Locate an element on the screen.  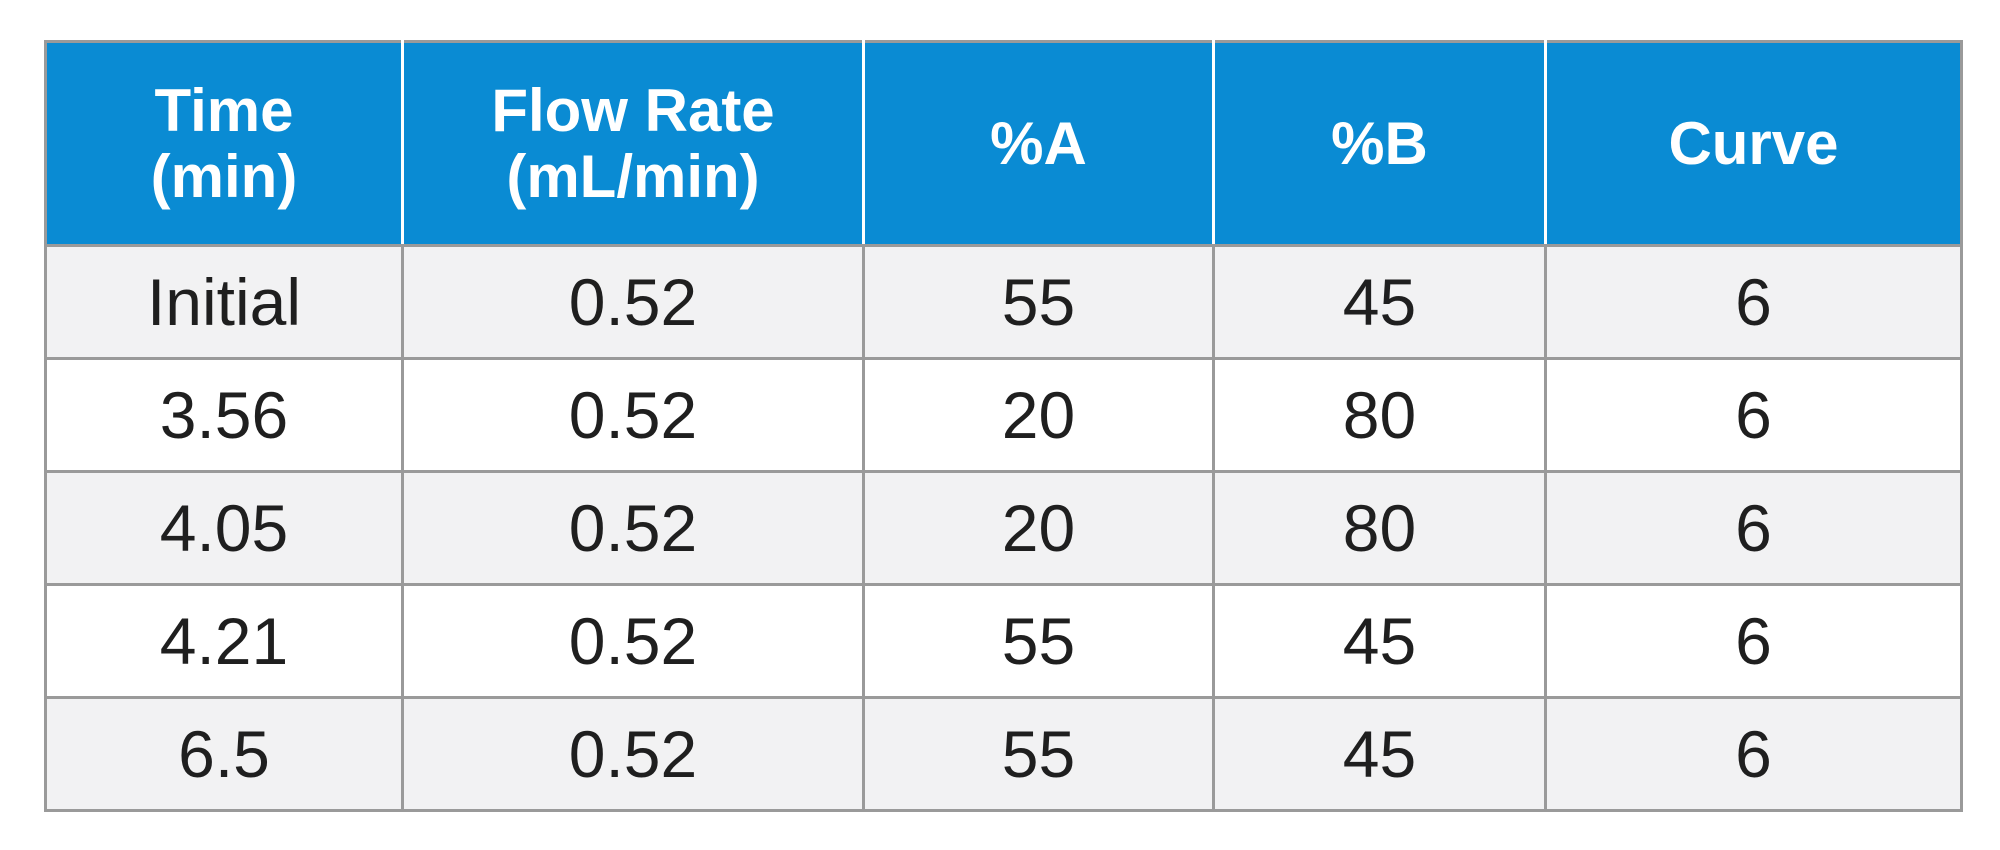
header-percent-a-label: %A is located at coordinates (1038, 143).